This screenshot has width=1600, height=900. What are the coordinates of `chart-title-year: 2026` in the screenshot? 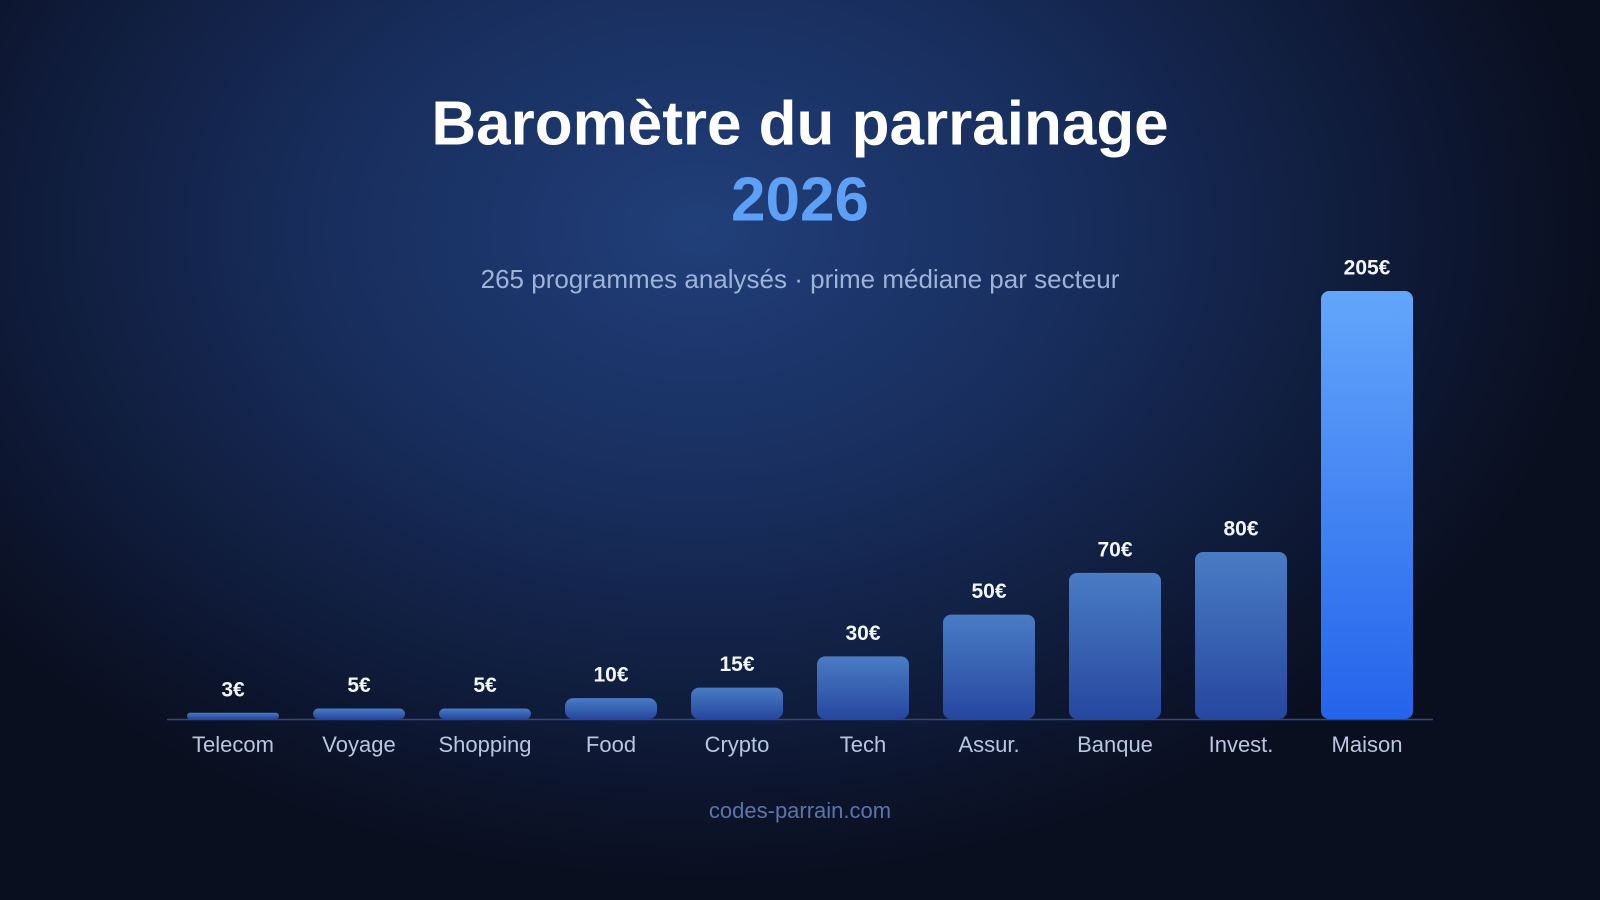 It's located at (800, 199).